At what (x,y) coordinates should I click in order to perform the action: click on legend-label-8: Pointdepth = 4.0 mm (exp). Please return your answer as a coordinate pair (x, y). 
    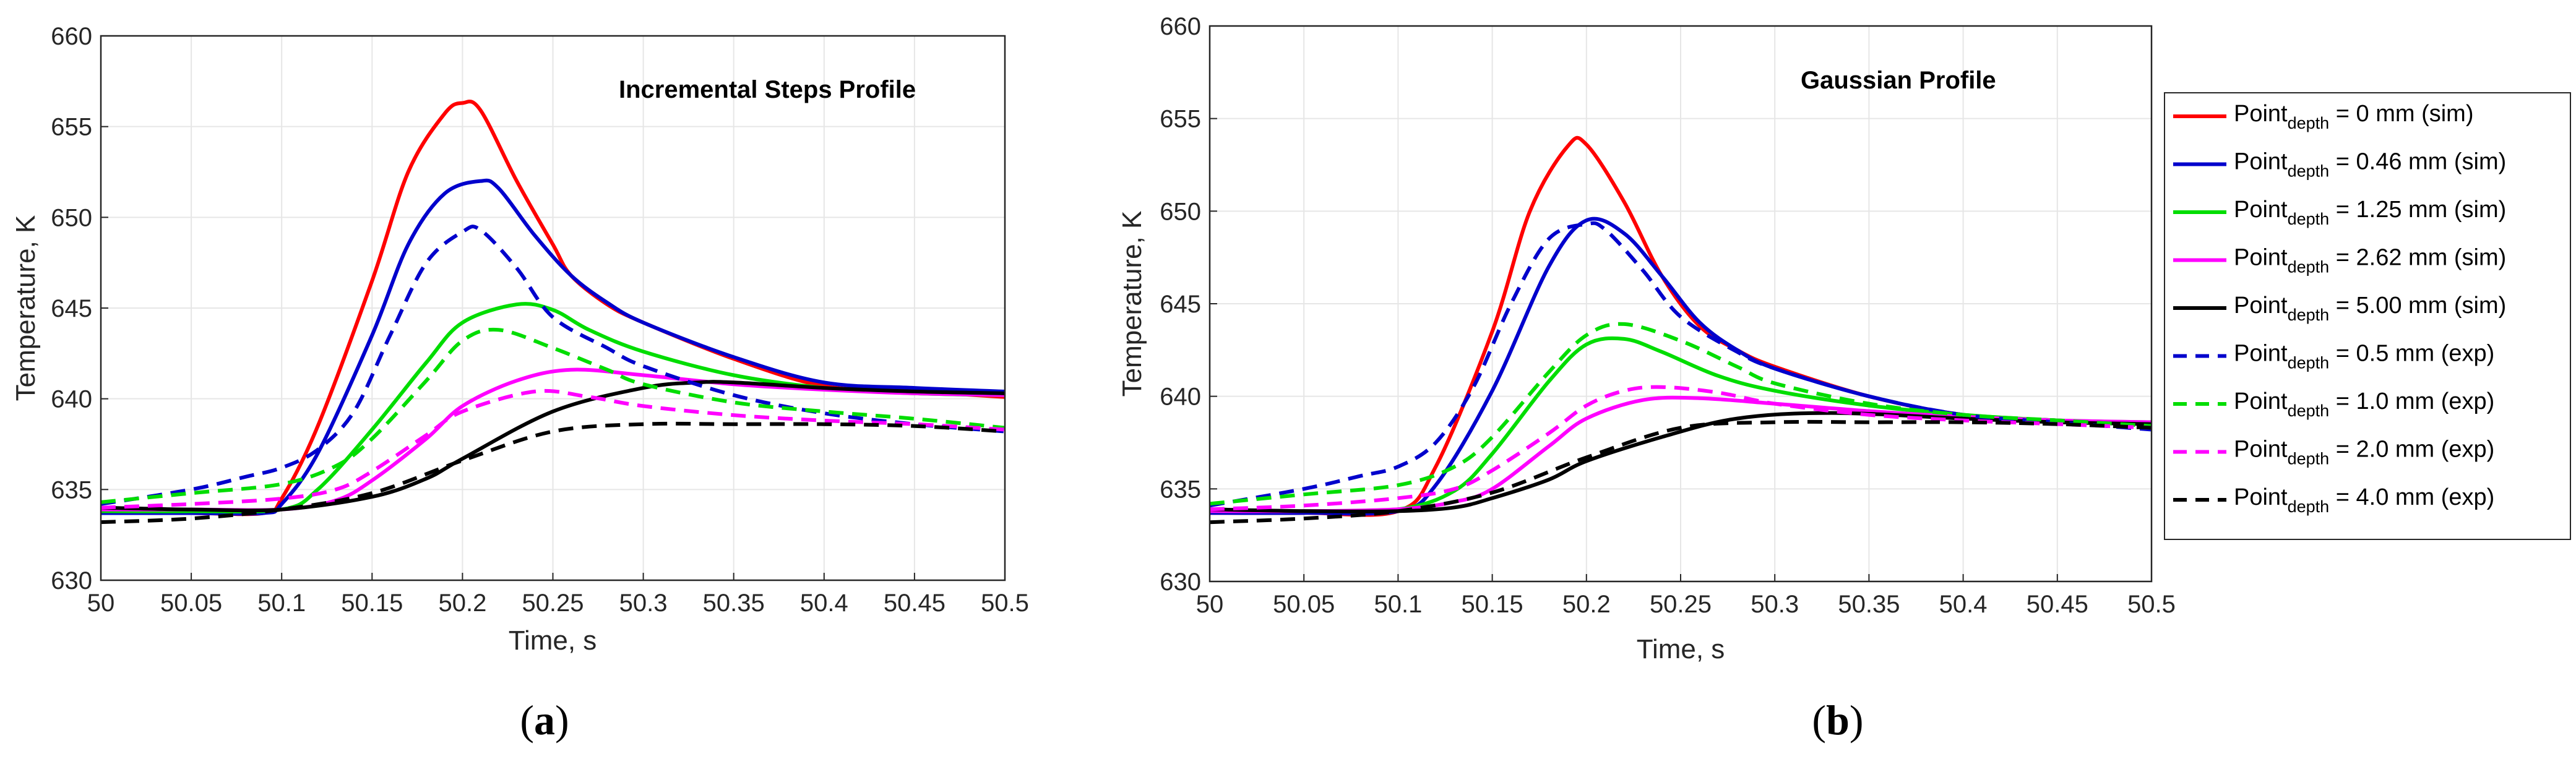
    Looking at the image, I should click on (2364, 500).